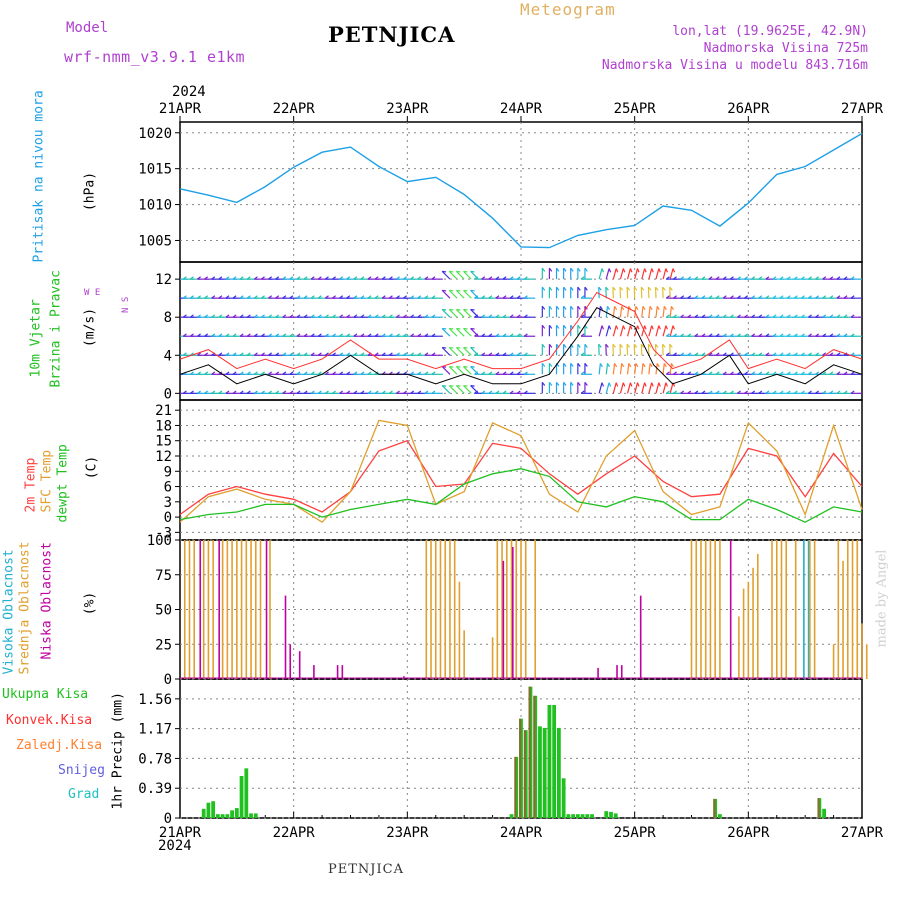  Describe the element at coordinates (163, 611) in the screenshot. I see `y-tick-label-cloud: 50` at that location.